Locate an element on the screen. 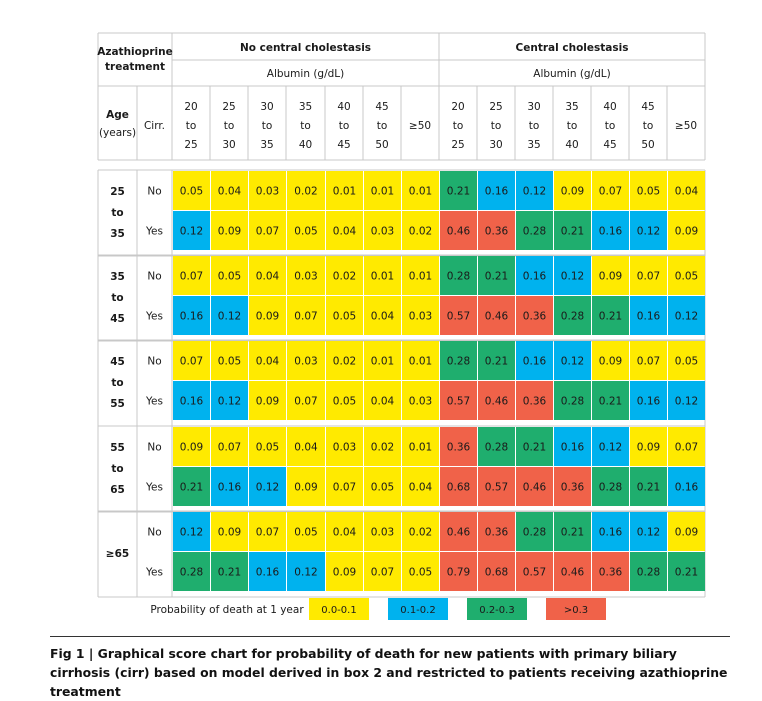 This screenshot has width=762, height=701. cell-value: 0.03 is located at coordinates (305, 362).